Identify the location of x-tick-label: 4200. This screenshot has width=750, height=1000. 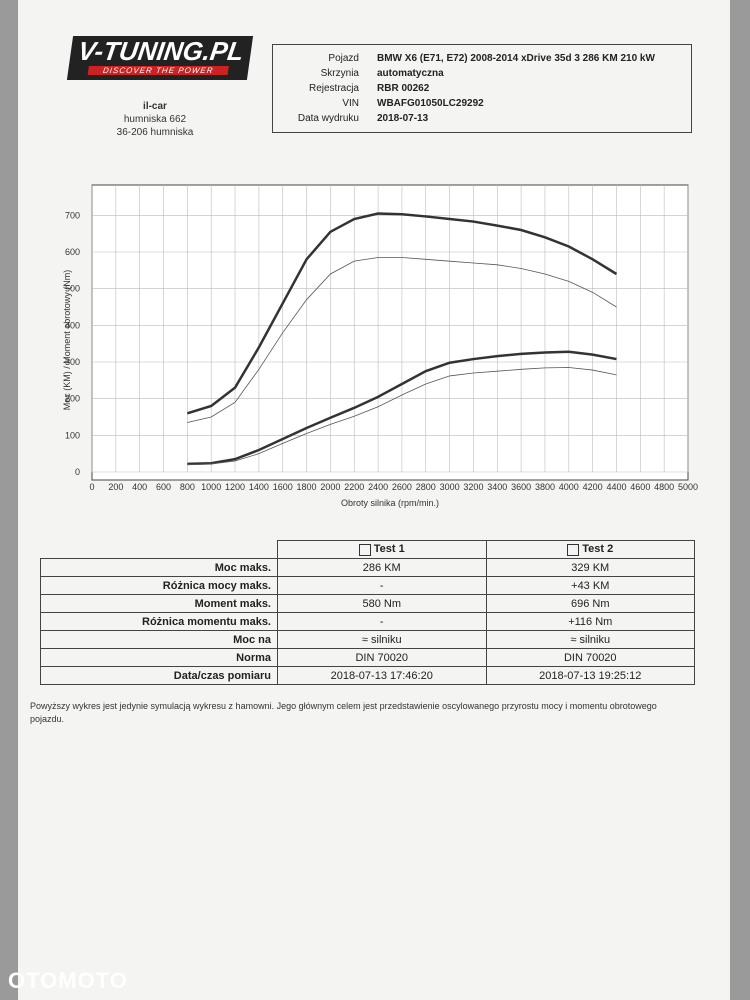
(593, 487).